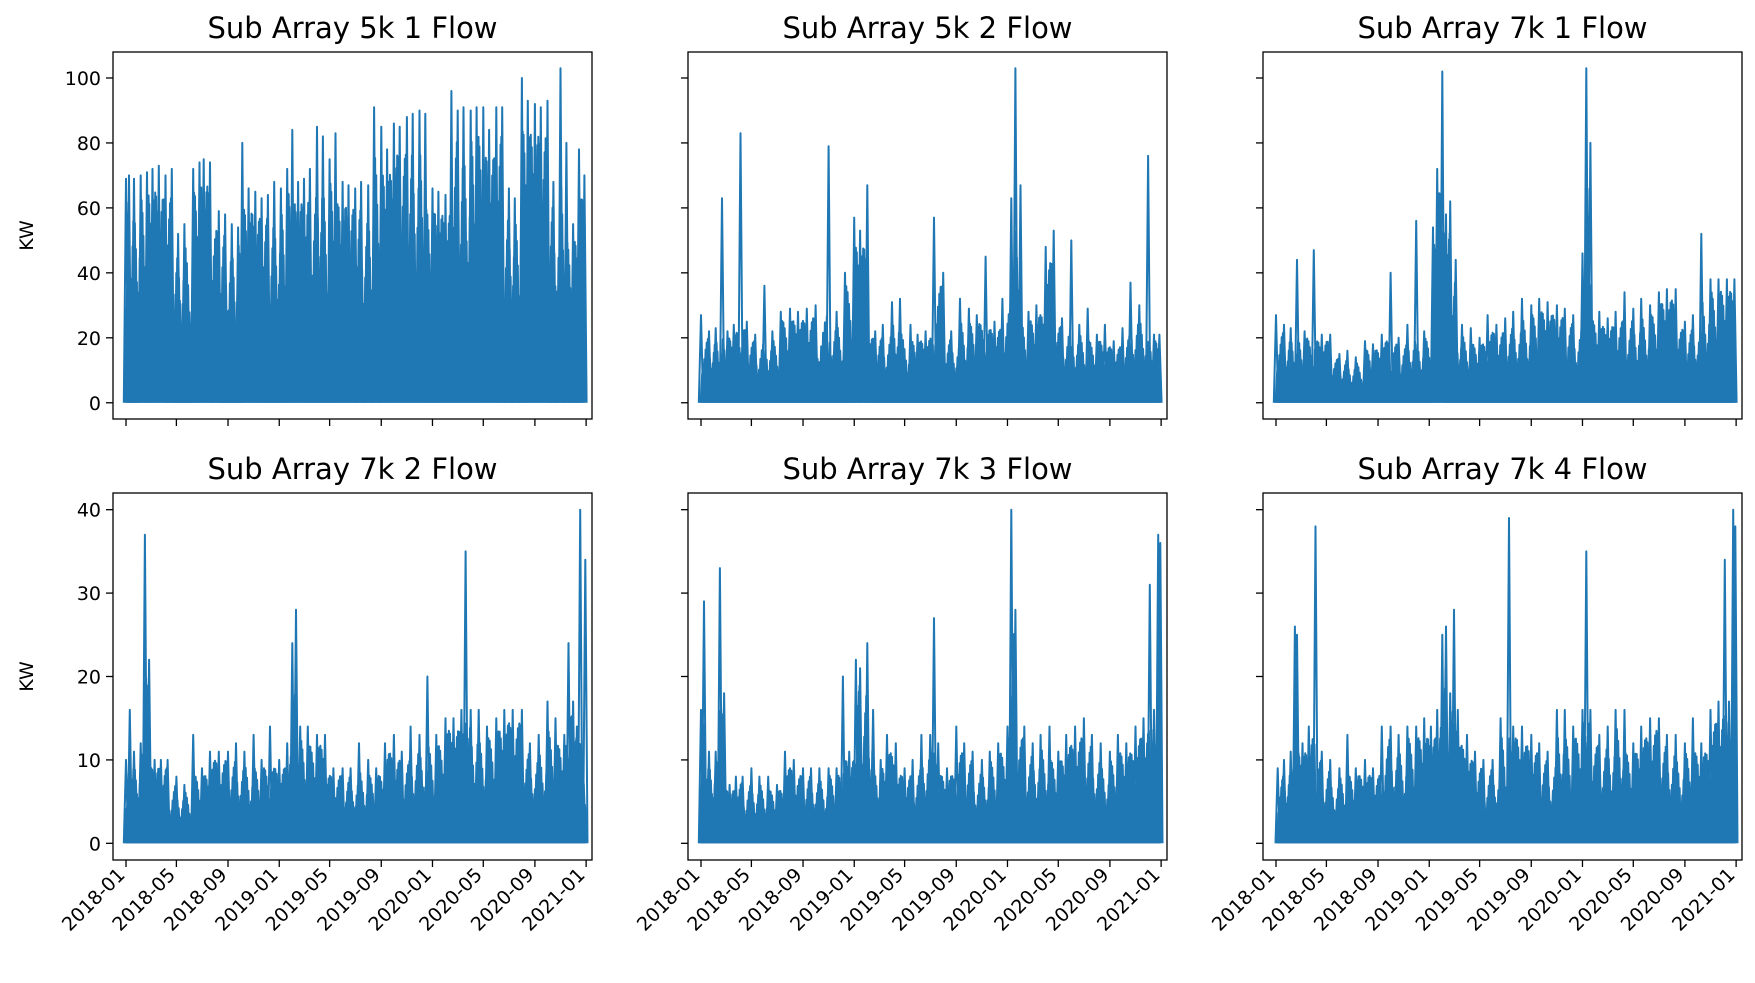 The width and height of the screenshot is (1755, 983). I want to click on panel-sub-array-5k-2-flow: Sub Array 5k 2 Flow, so click(924, 218).